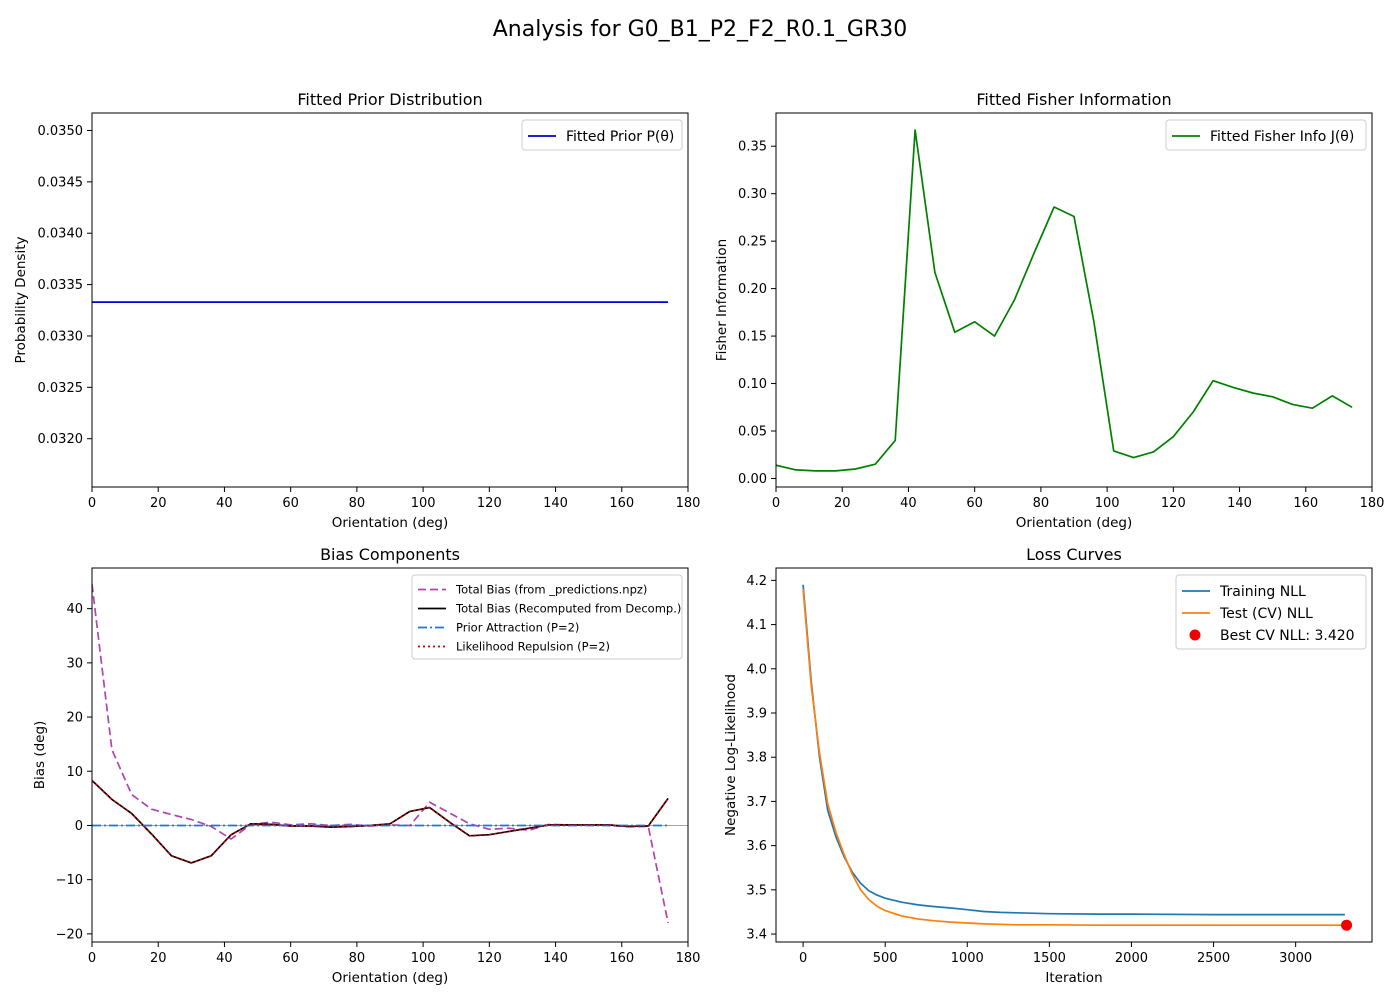 The height and width of the screenshot is (1000, 1400). What do you see at coordinates (1347, 925) in the screenshot?
I see `best-point-marker` at bounding box center [1347, 925].